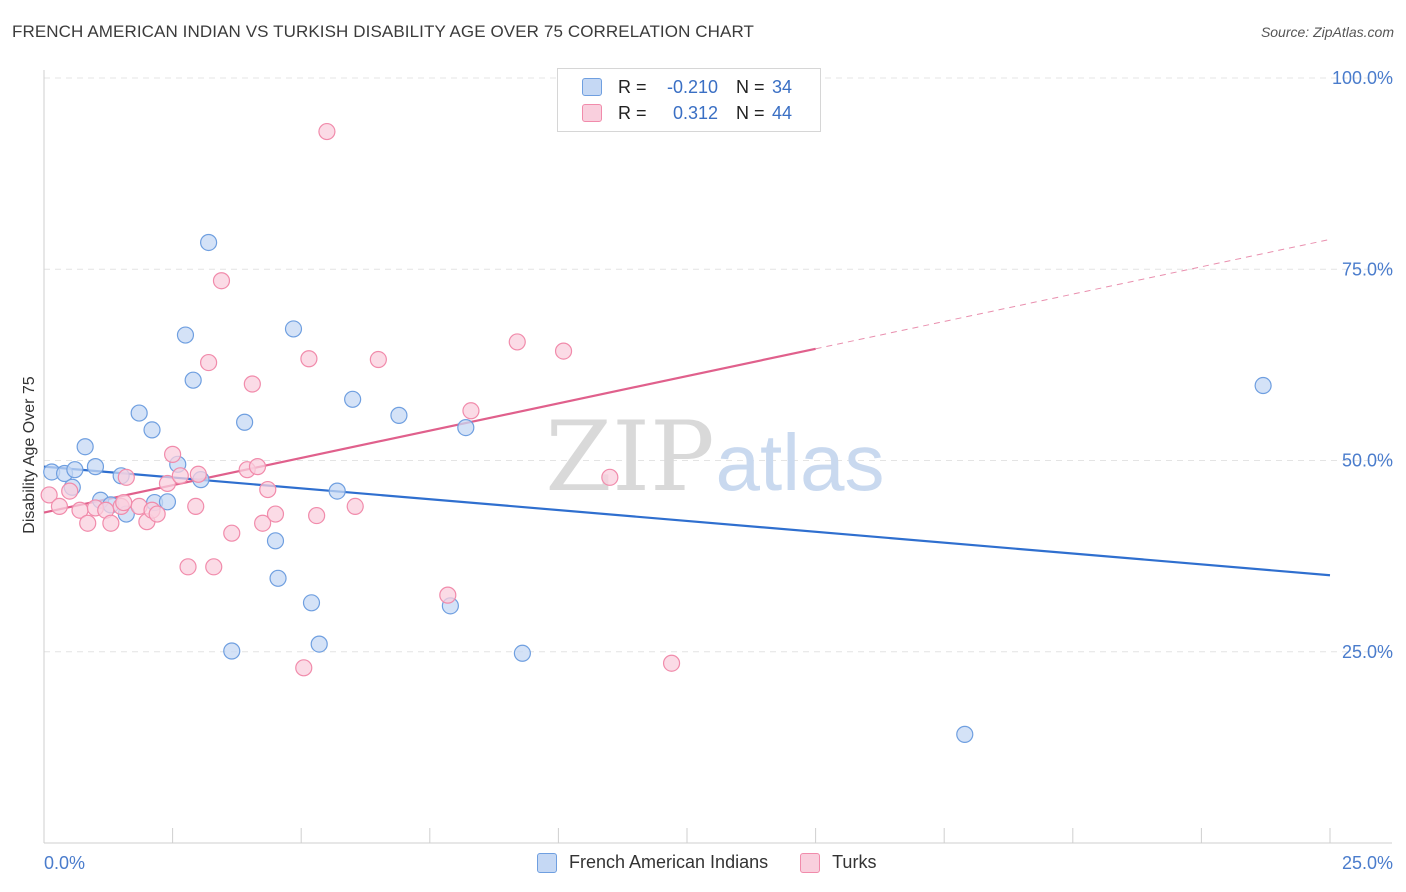 This screenshot has width=1406, height=892. Describe the element at coordinates (800, 462) in the screenshot. I see `watermark-atlas: atlas` at that location.